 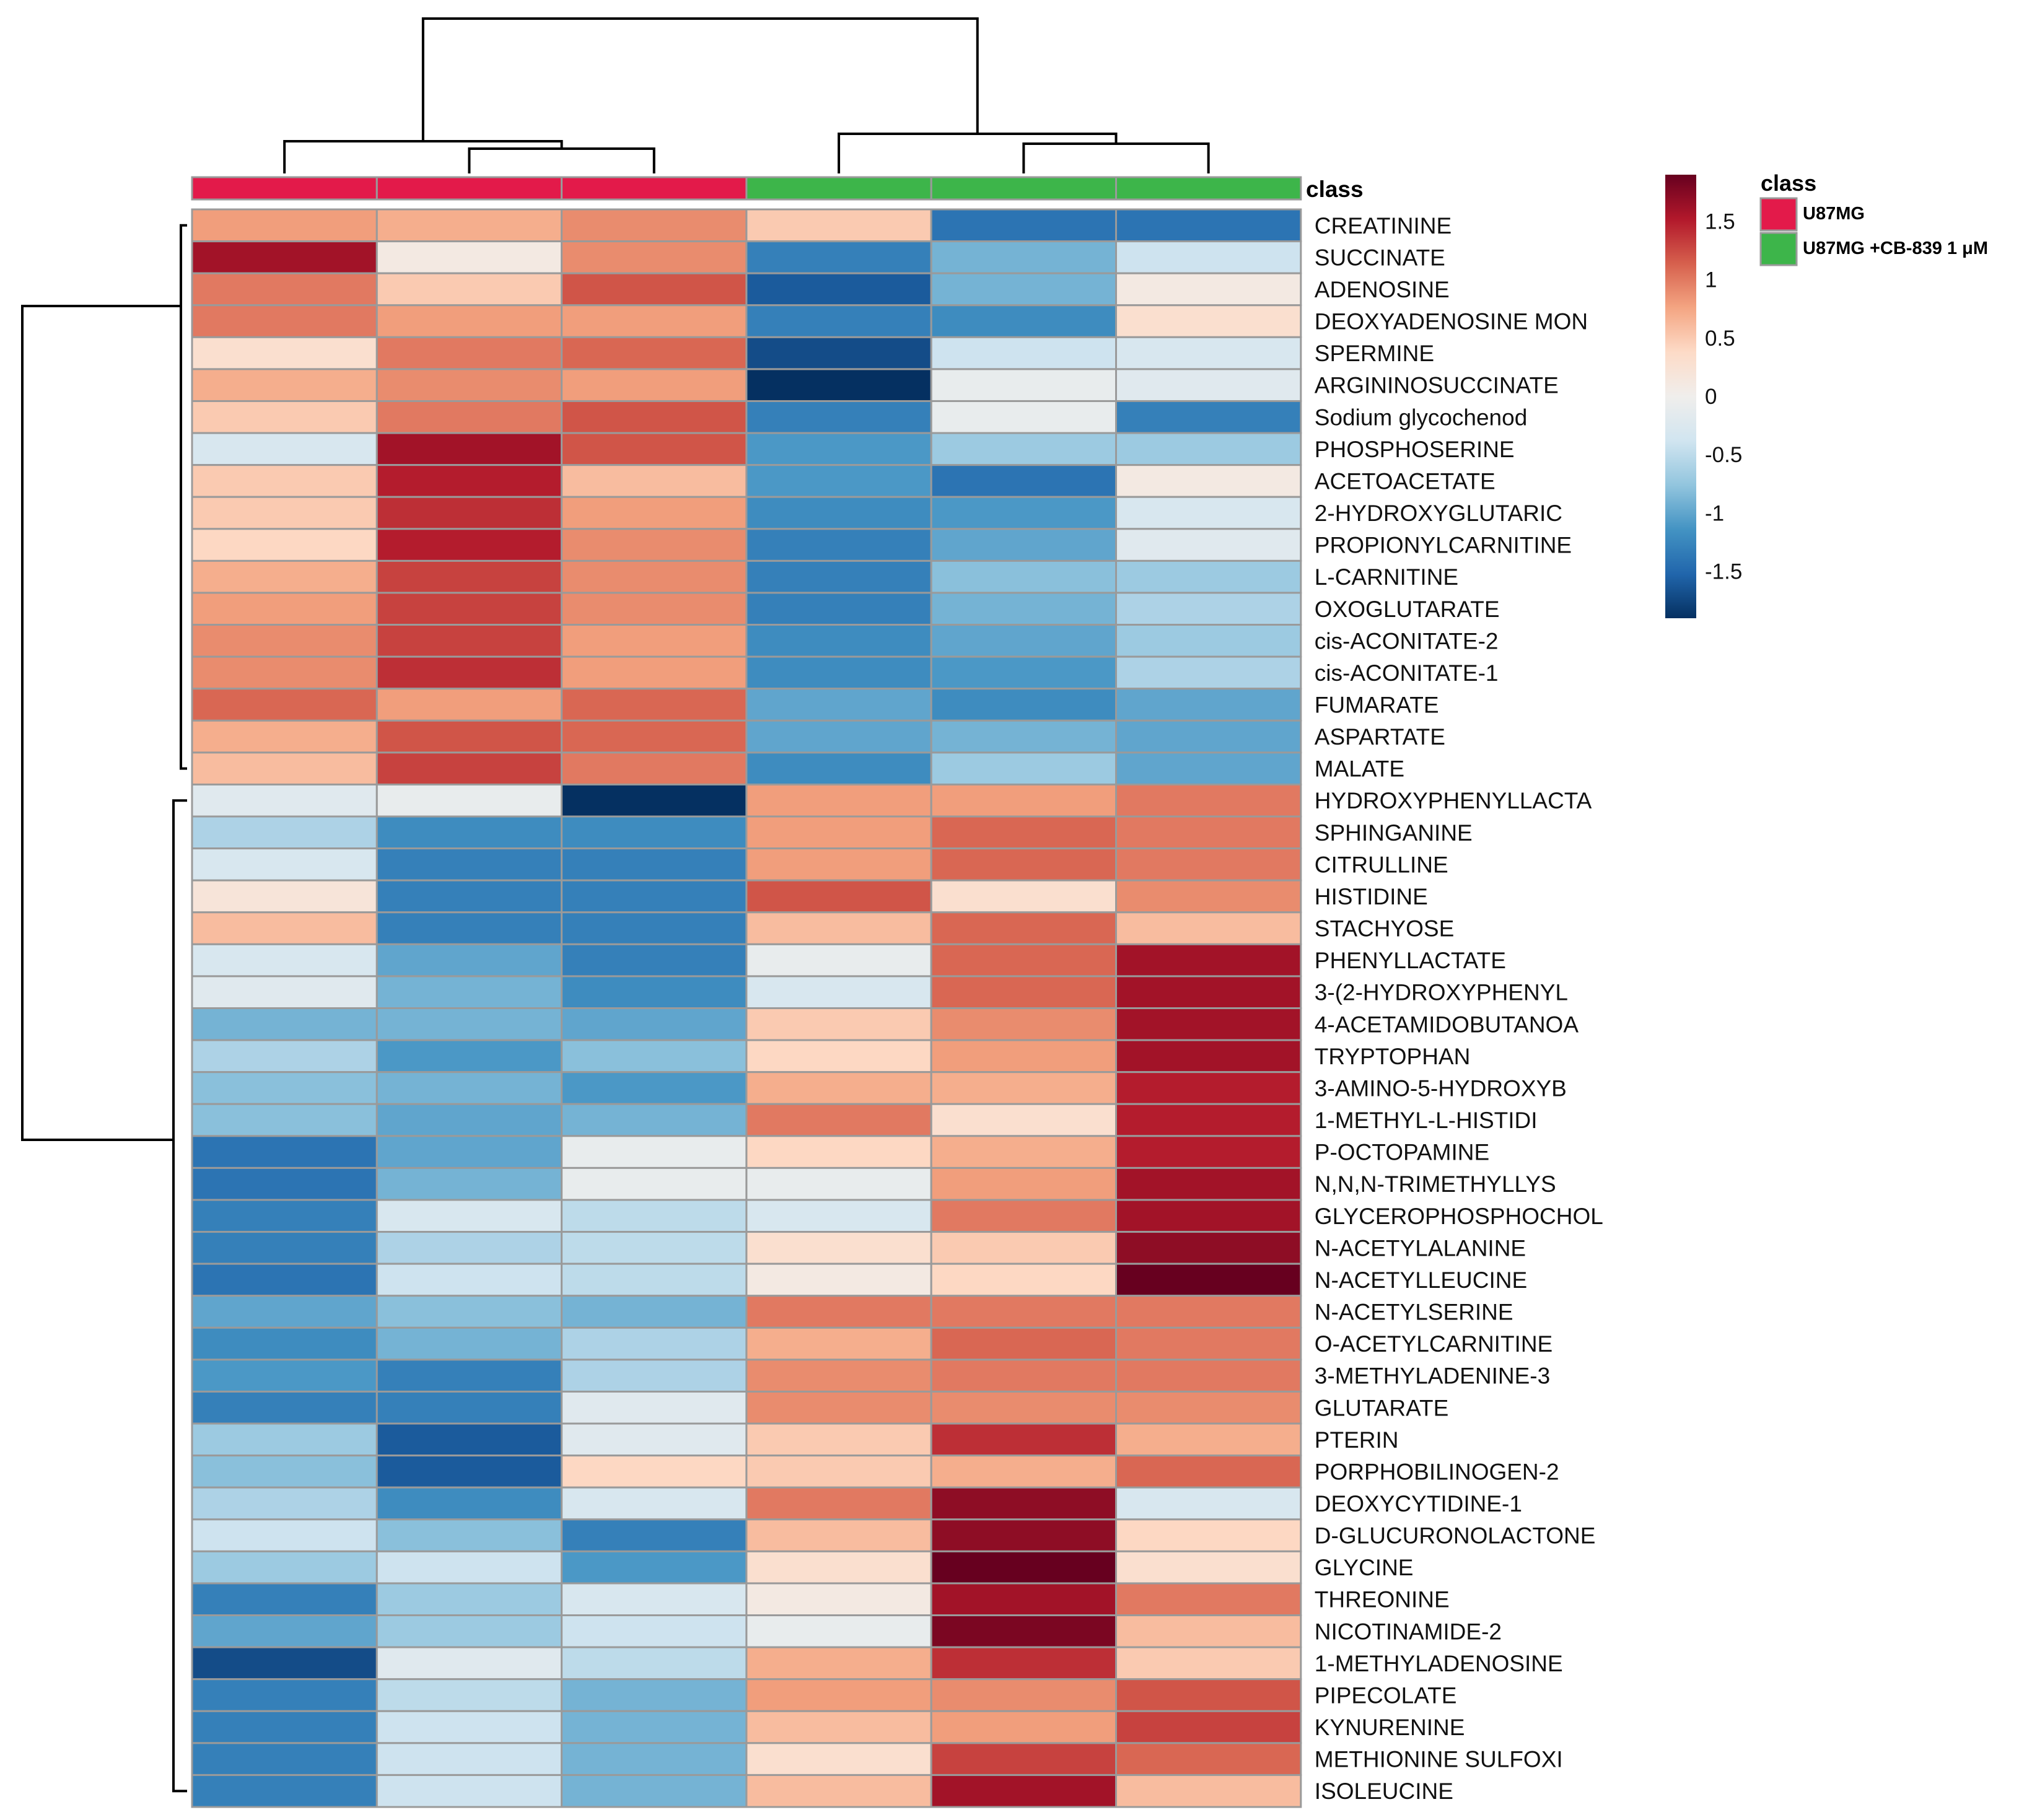 I want to click on colorbar-tick-label: -1, so click(x=1714, y=513).